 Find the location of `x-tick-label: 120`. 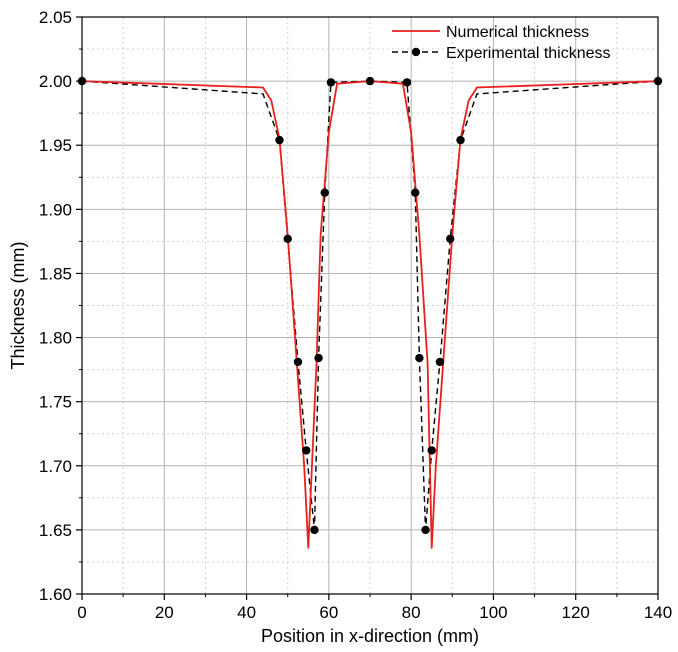

x-tick-label: 120 is located at coordinates (576, 612).